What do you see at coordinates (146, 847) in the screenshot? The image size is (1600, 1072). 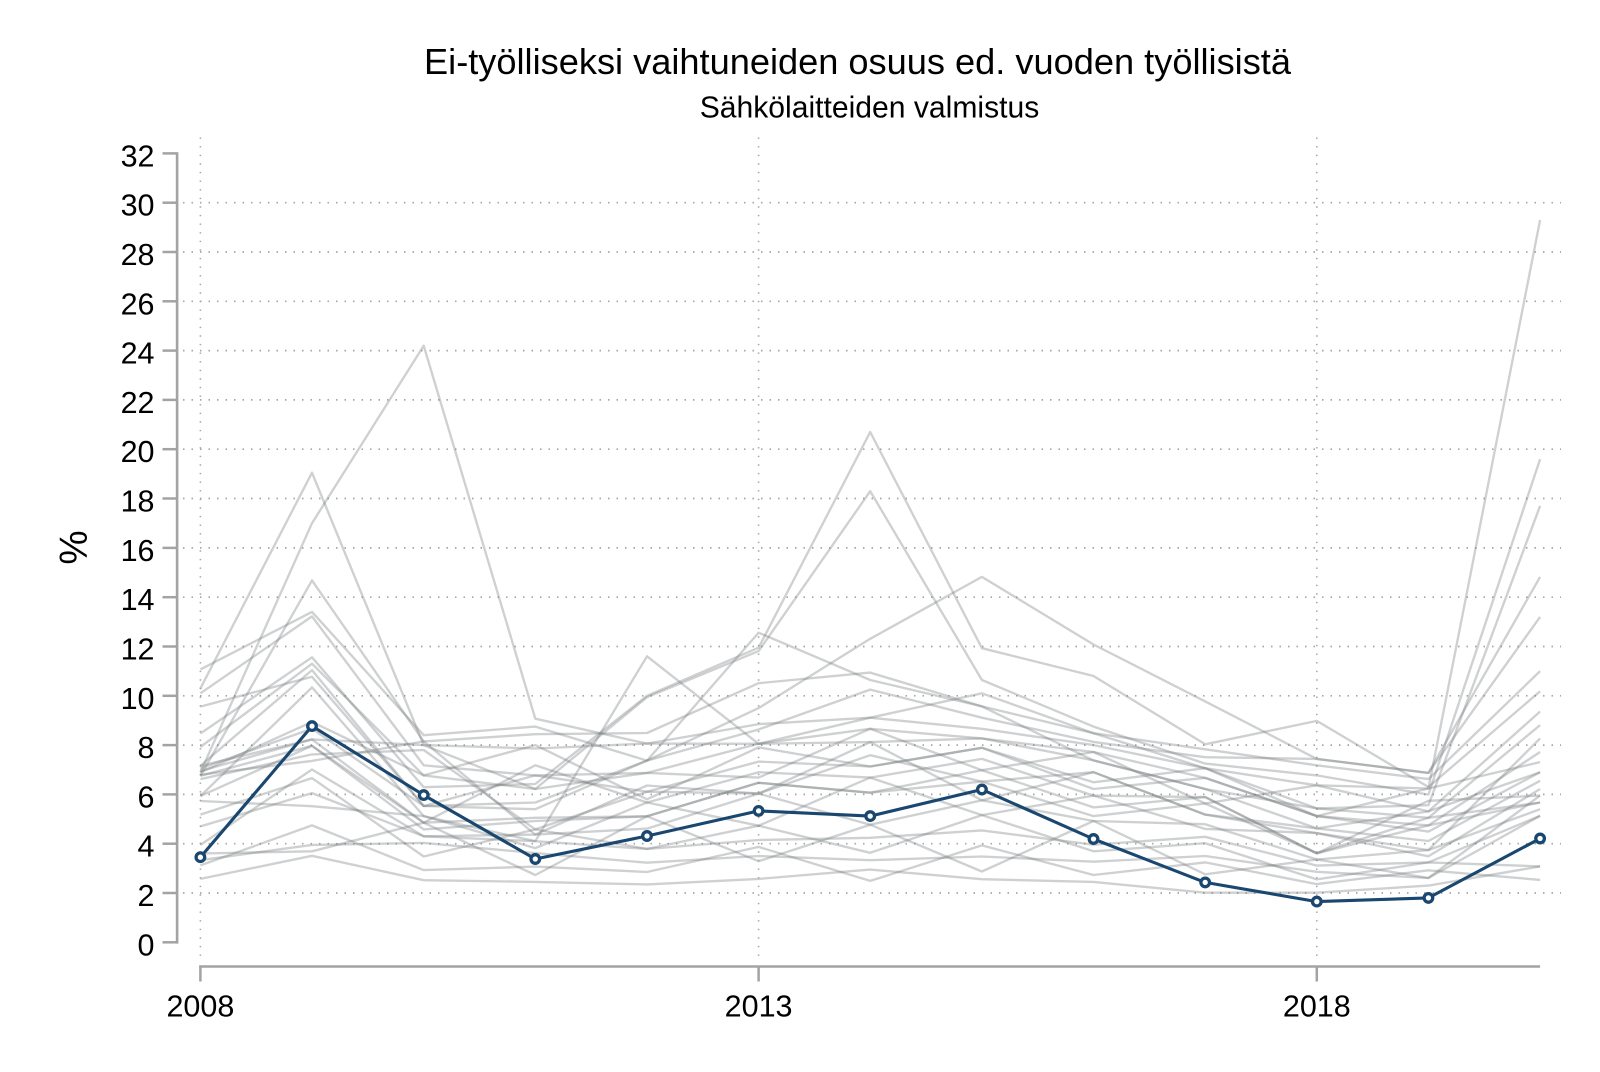 I see `svg-text: 4` at bounding box center [146, 847].